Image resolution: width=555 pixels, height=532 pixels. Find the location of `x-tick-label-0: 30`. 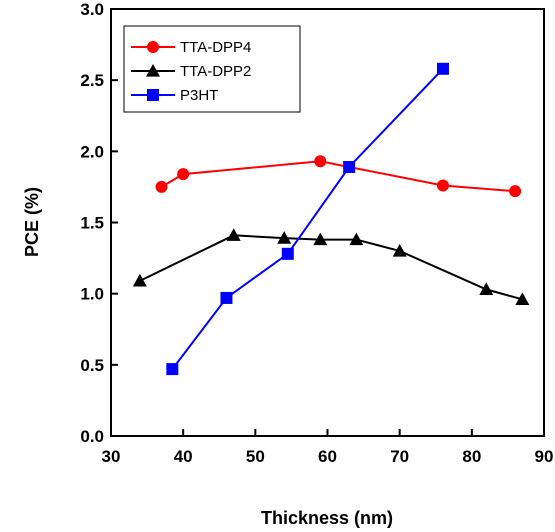

x-tick-label-0: 30 is located at coordinates (111, 456).